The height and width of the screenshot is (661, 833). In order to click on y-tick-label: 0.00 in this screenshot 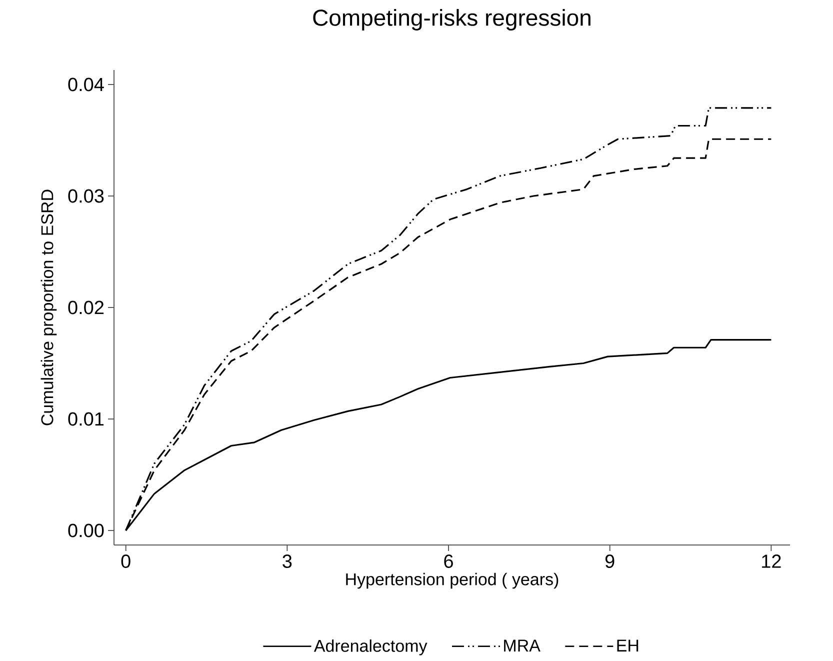, I will do `click(86, 531)`.